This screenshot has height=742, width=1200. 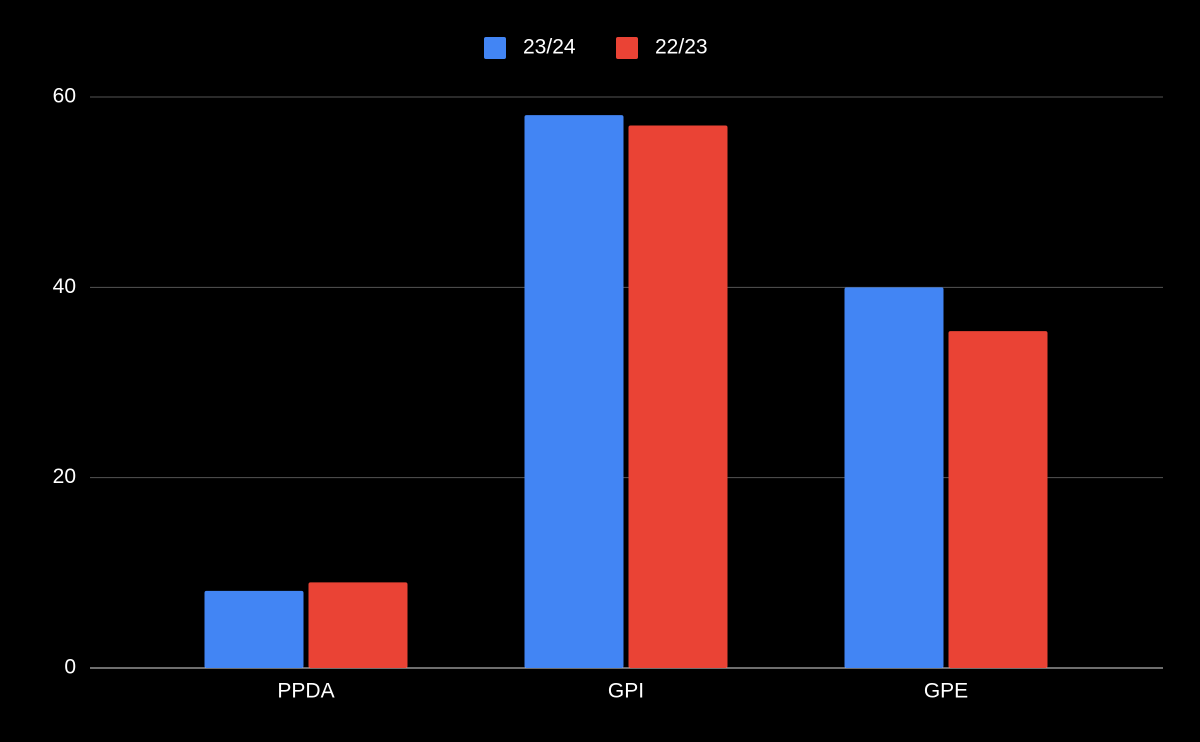 I want to click on x-tick-label: GPI, so click(x=626, y=691).